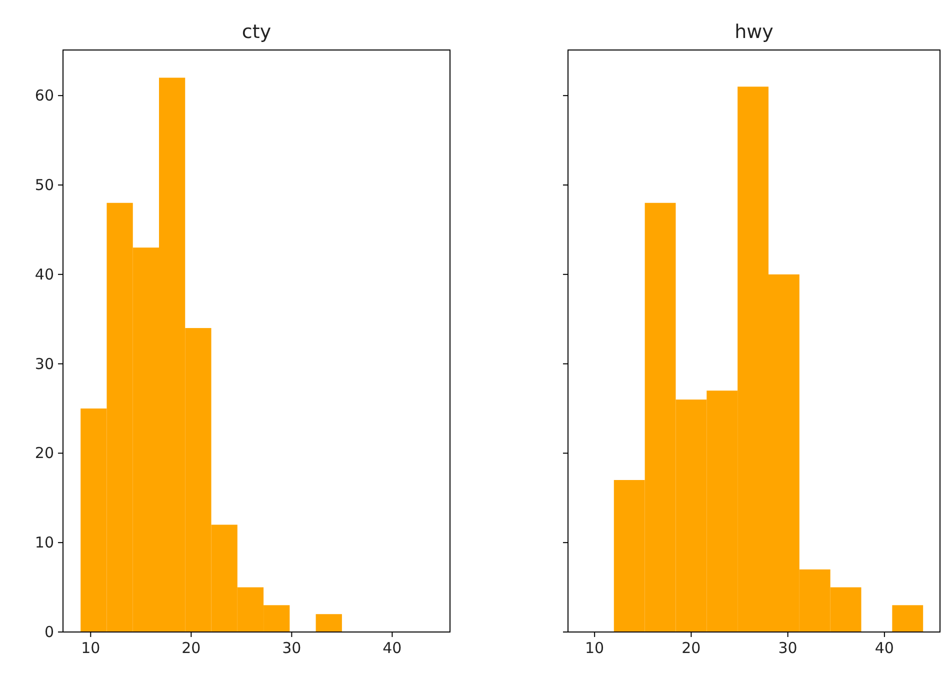 The height and width of the screenshot is (679, 951). Describe the element at coordinates (44, 543) in the screenshot. I see `y-tick-label: 10` at that location.